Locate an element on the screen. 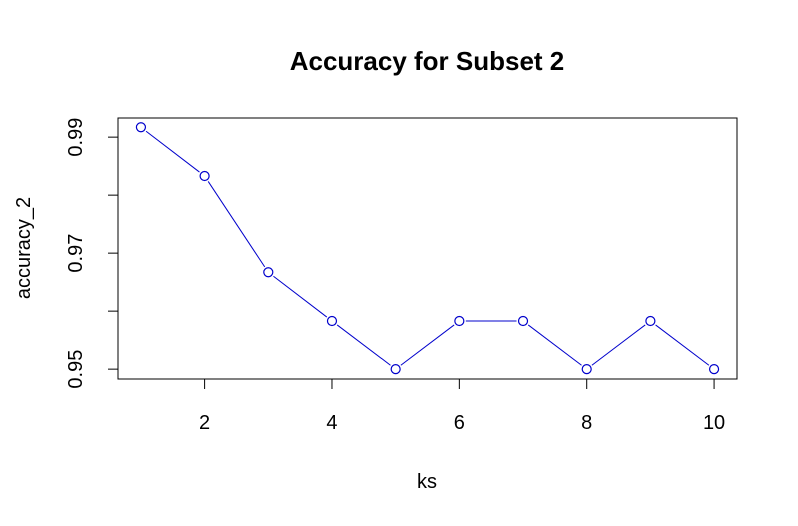 This screenshot has height=526, width=798. x-axis: 2 4 6 8 10 is located at coordinates (462, 406).